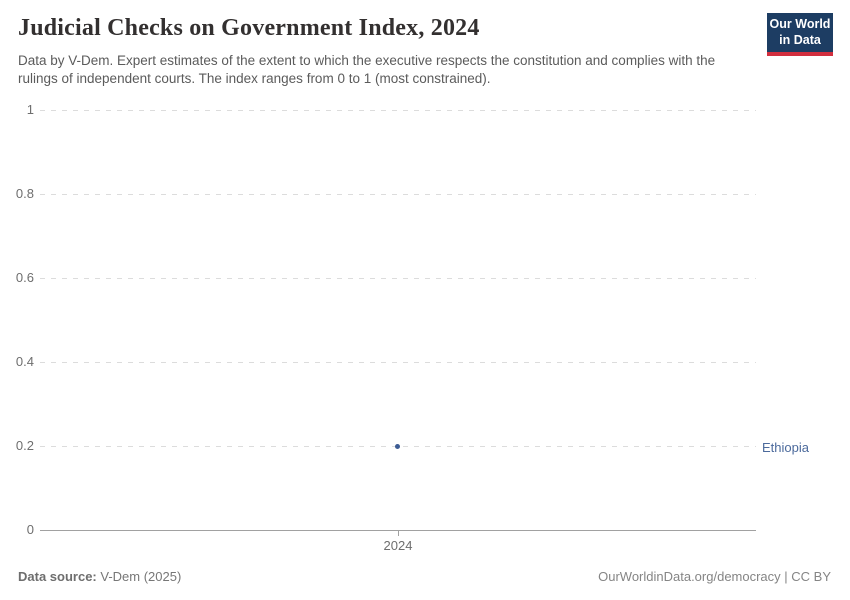 The image size is (850, 600). Describe the element at coordinates (785, 447) in the screenshot. I see `series-label-ethiopia: Ethiopia` at that location.